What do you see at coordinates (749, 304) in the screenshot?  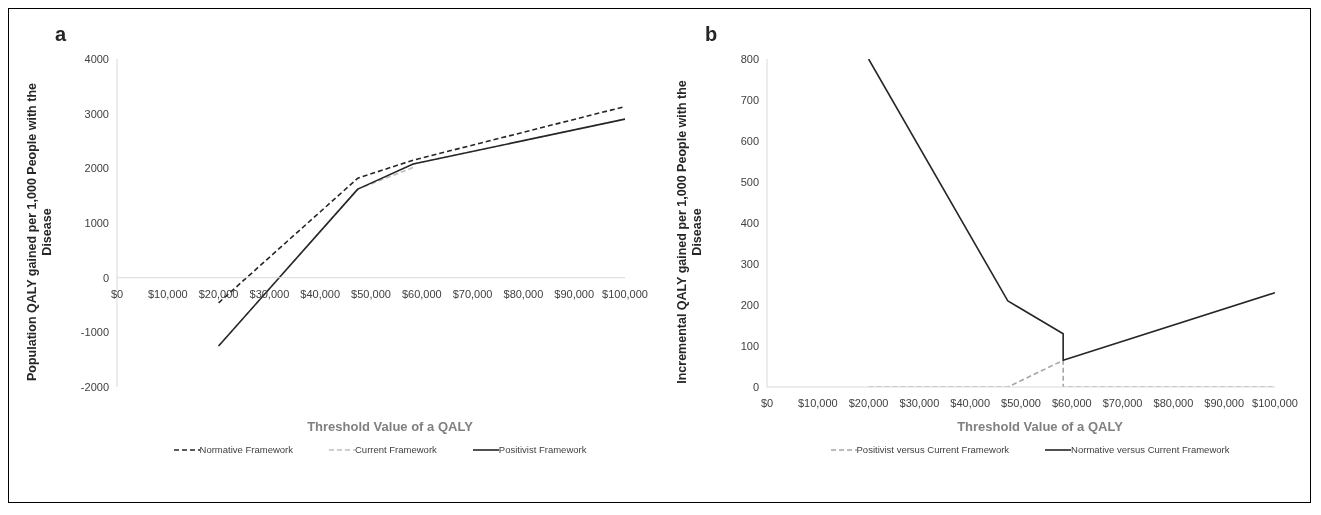 I see `y-tick-label: 200` at bounding box center [749, 304].